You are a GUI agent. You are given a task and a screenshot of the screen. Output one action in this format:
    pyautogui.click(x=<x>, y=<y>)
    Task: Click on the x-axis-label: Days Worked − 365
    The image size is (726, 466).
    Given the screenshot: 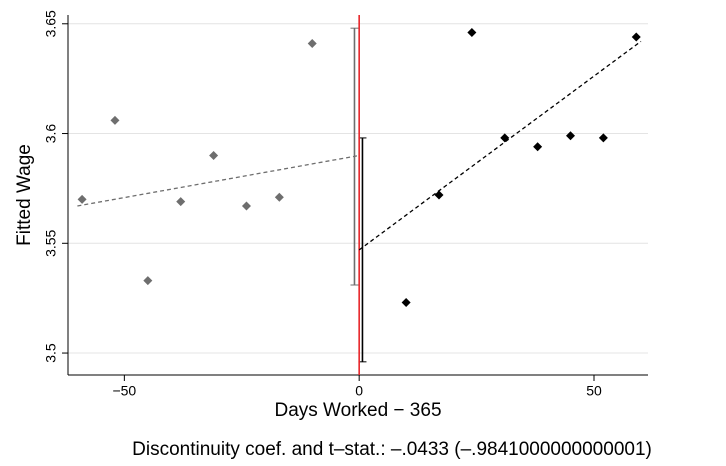 What is the action you would take?
    pyautogui.click(x=357, y=410)
    